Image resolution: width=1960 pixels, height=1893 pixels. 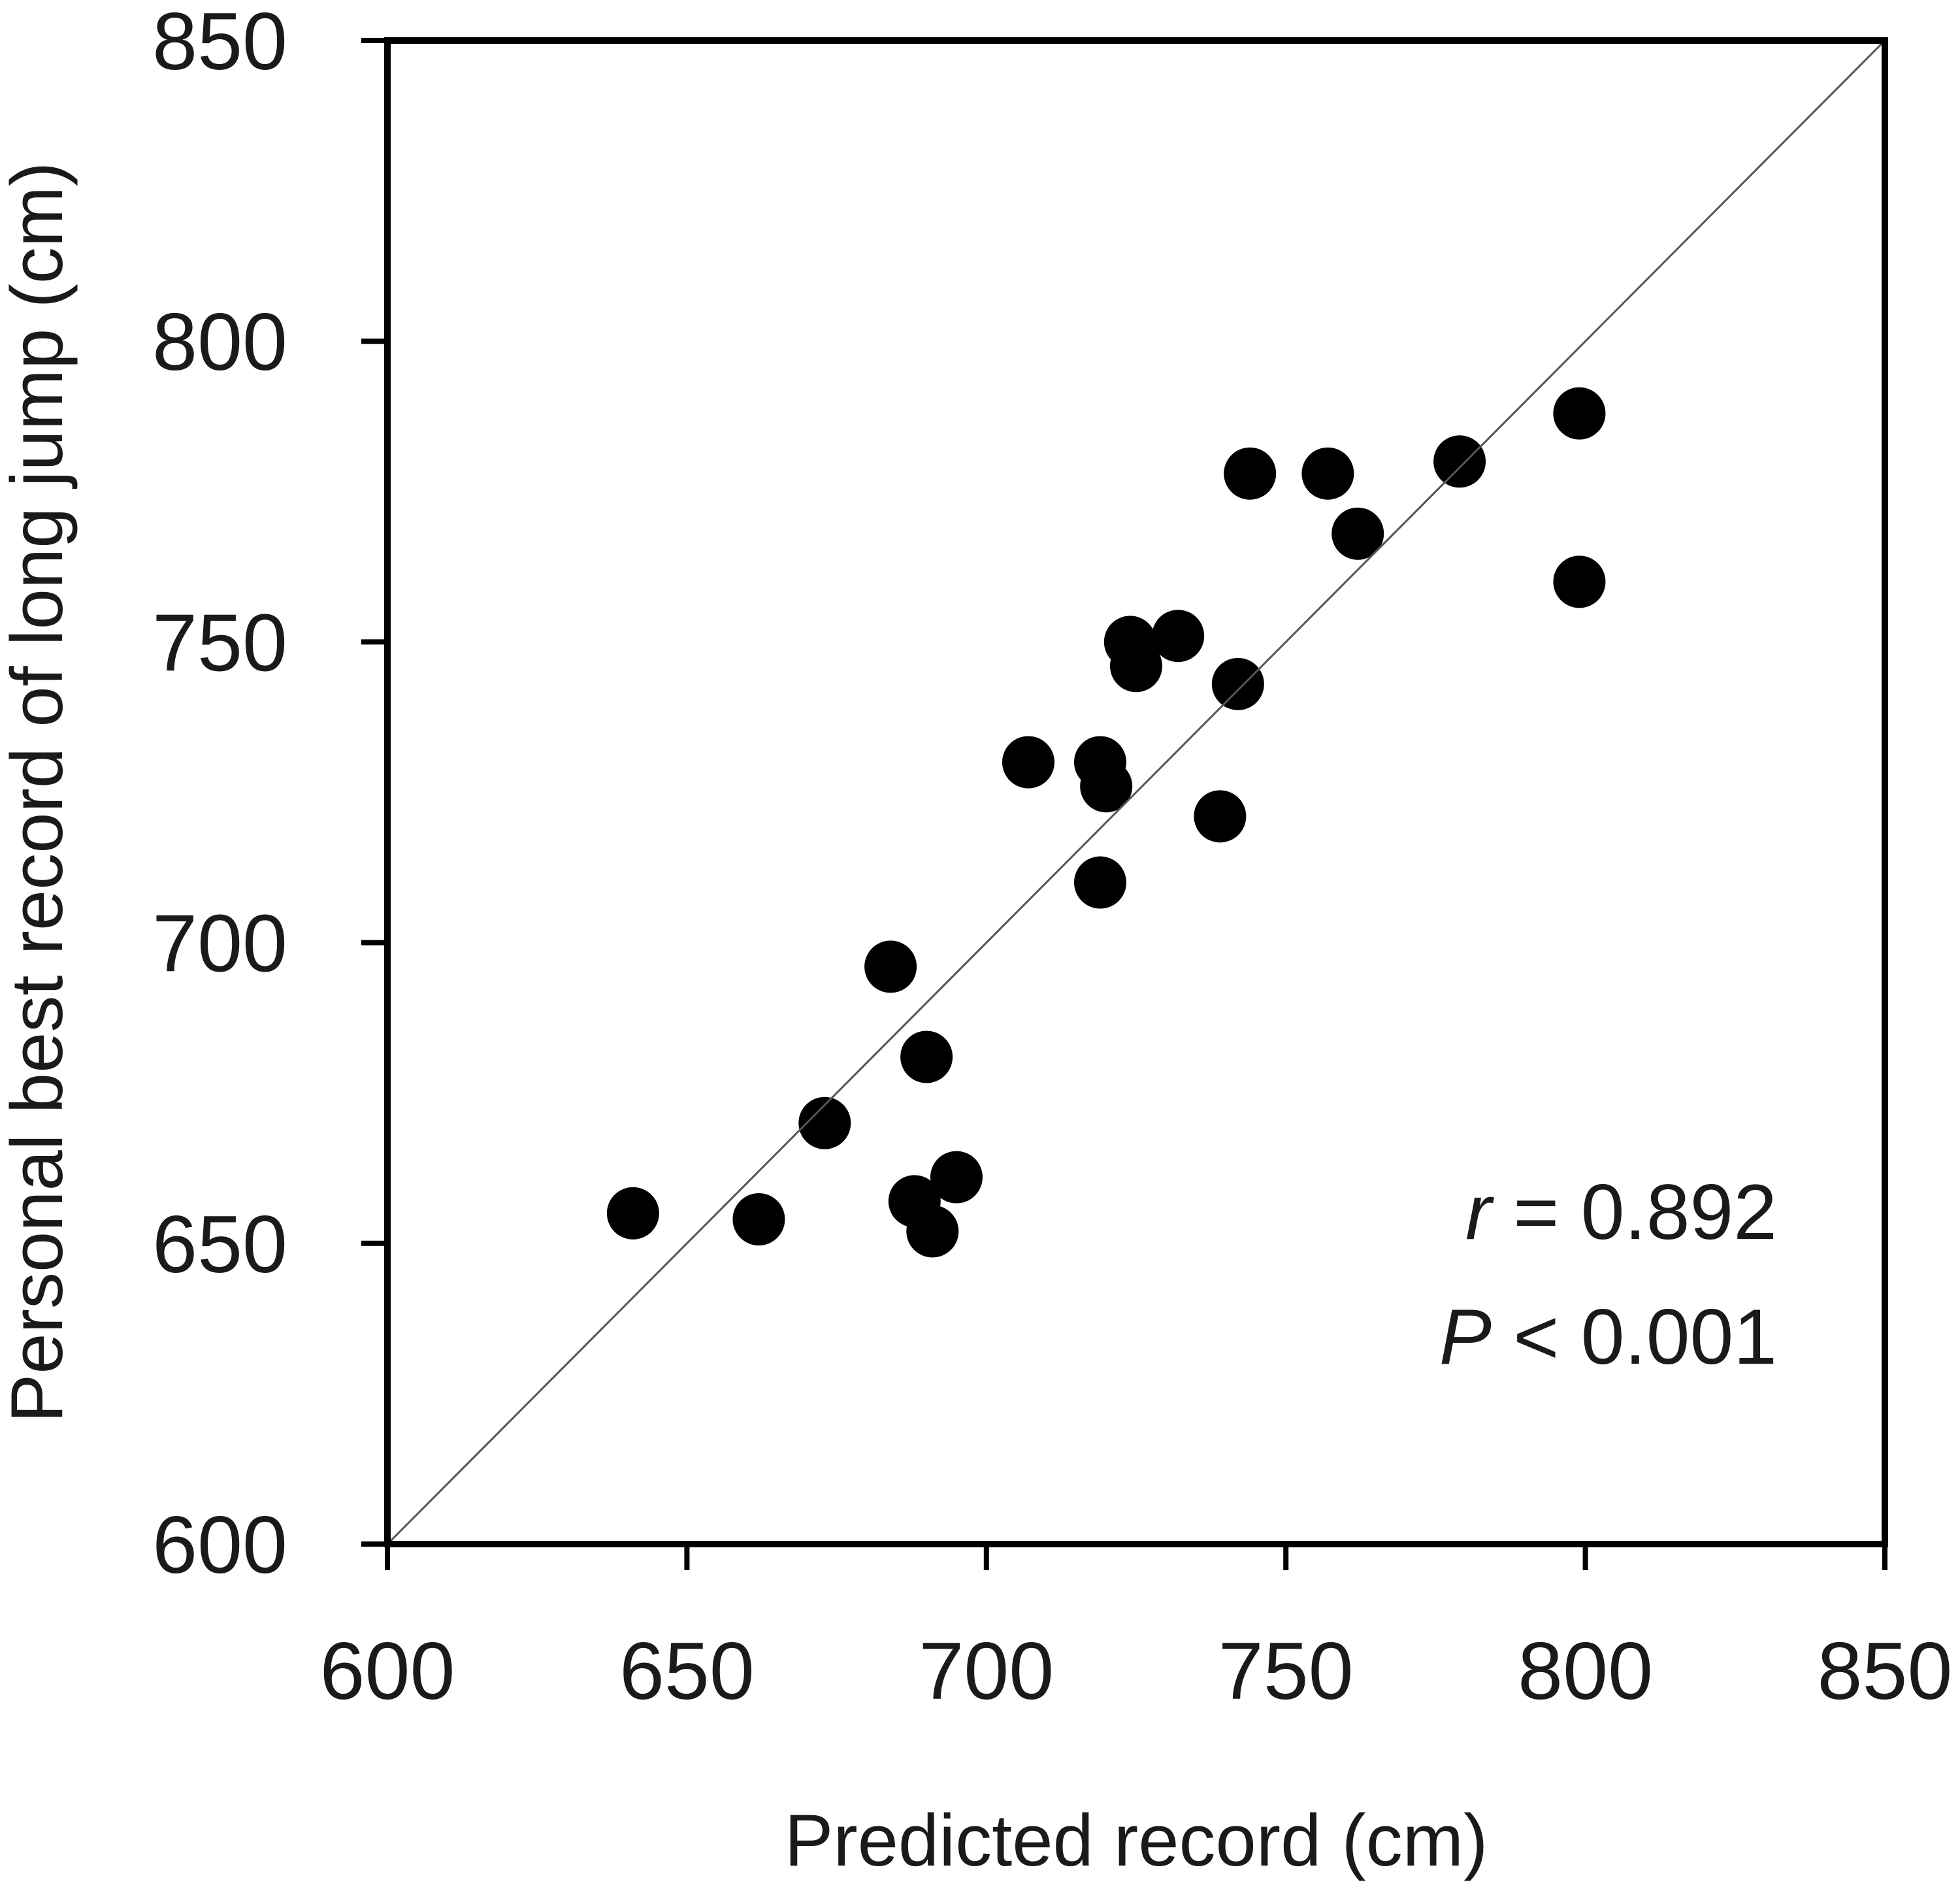 I want to click on p-value-annotation: P < 0.001, so click(x=1608, y=1337).